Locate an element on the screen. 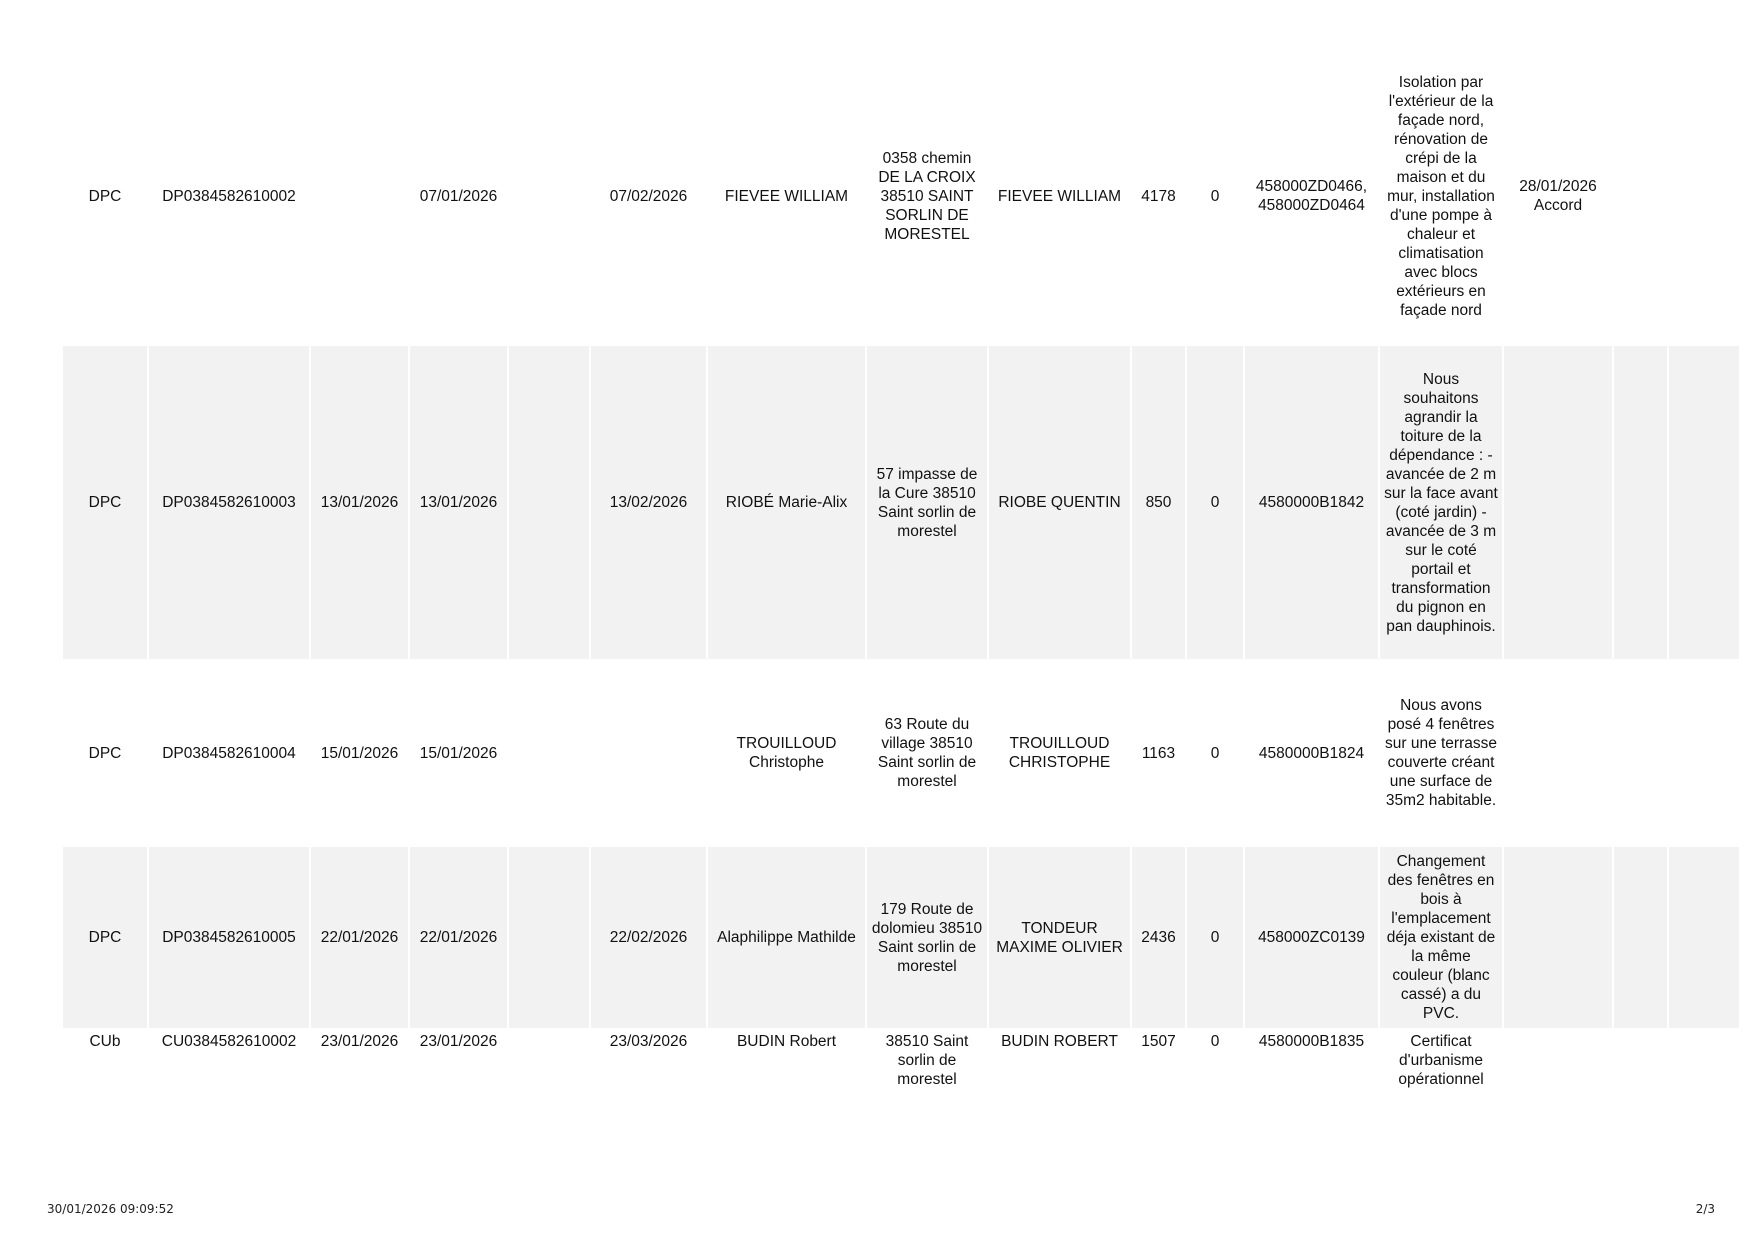 This screenshot has width=1754, height=1242. cell-number: DP0384582610002 is located at coordinates (229, 196).